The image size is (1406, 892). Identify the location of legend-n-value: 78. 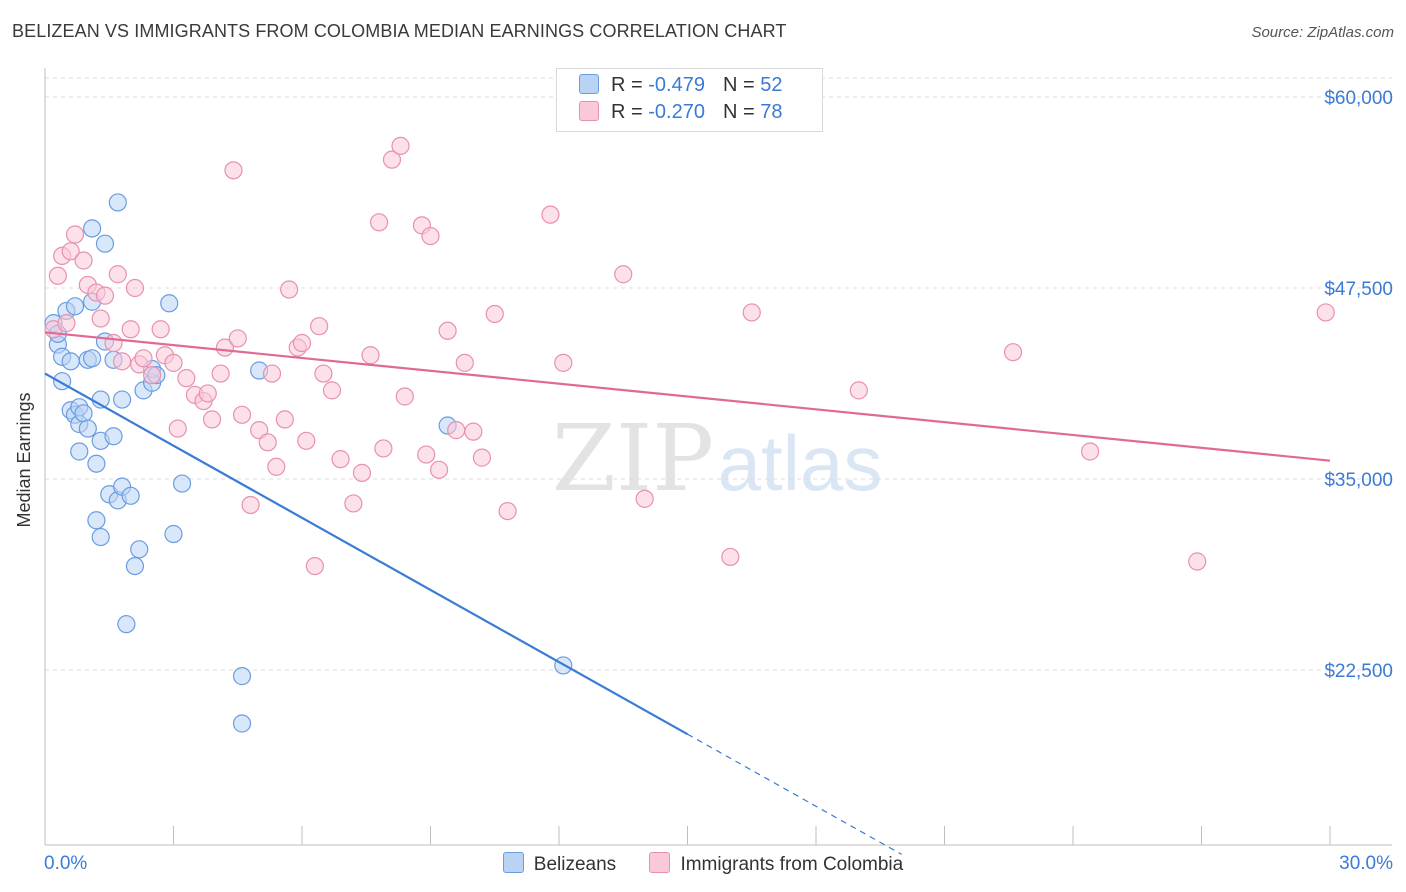
(771, 112).